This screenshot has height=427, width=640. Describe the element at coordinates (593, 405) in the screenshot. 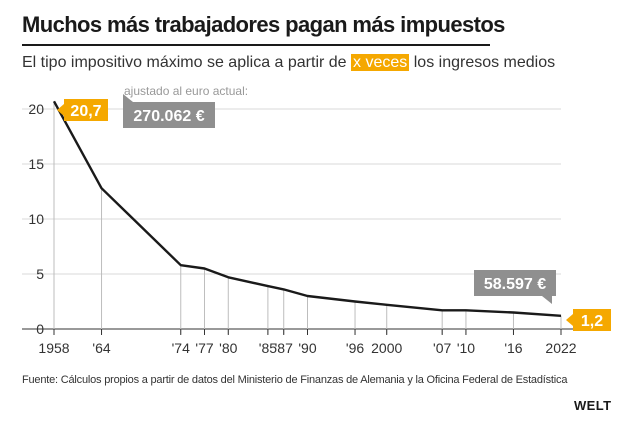

I see `welt-logo: WELT` at that location.